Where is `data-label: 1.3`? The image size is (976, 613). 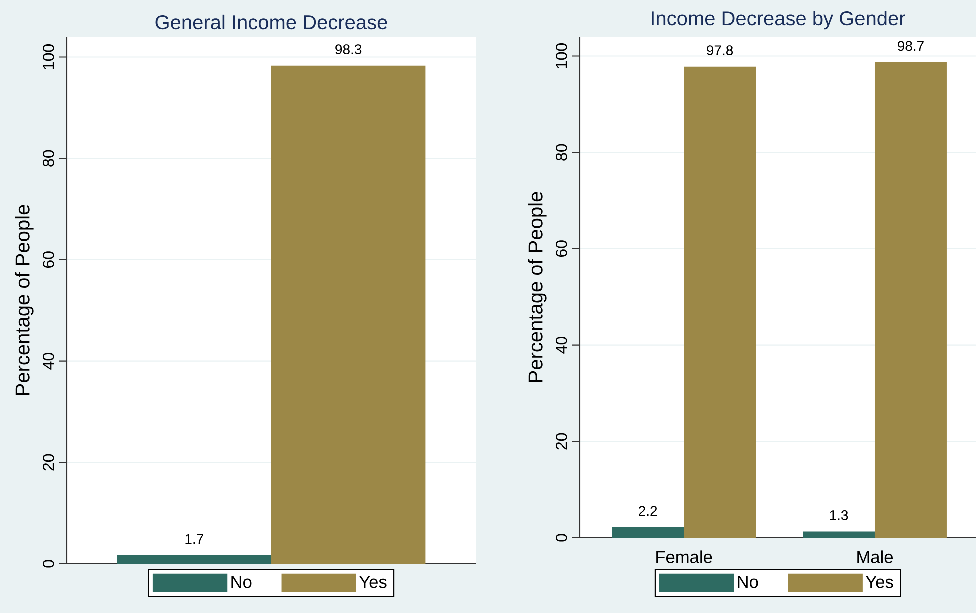 data-label: 1.3 is located at coordinates (839, 515).